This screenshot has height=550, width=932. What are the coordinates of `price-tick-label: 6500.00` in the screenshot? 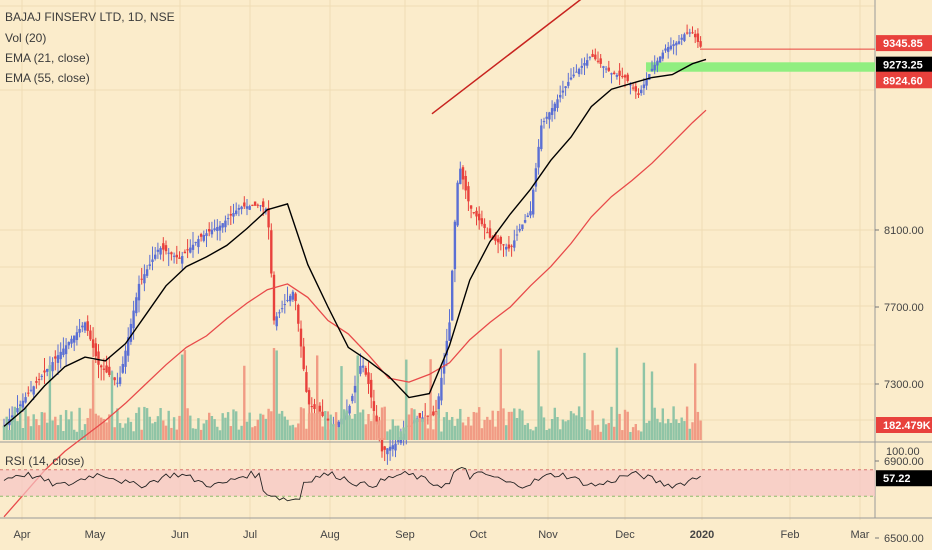 It's located at (904, 539).